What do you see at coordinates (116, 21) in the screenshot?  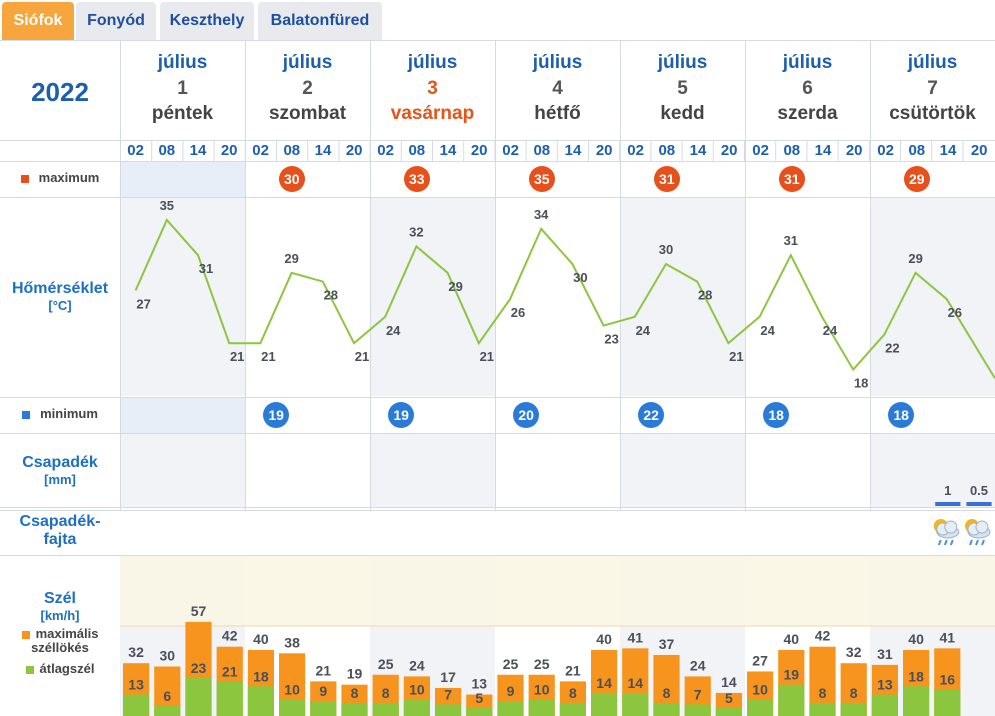 I see `tab-fonyód: Fonyód` at bounding box center [116, 21].